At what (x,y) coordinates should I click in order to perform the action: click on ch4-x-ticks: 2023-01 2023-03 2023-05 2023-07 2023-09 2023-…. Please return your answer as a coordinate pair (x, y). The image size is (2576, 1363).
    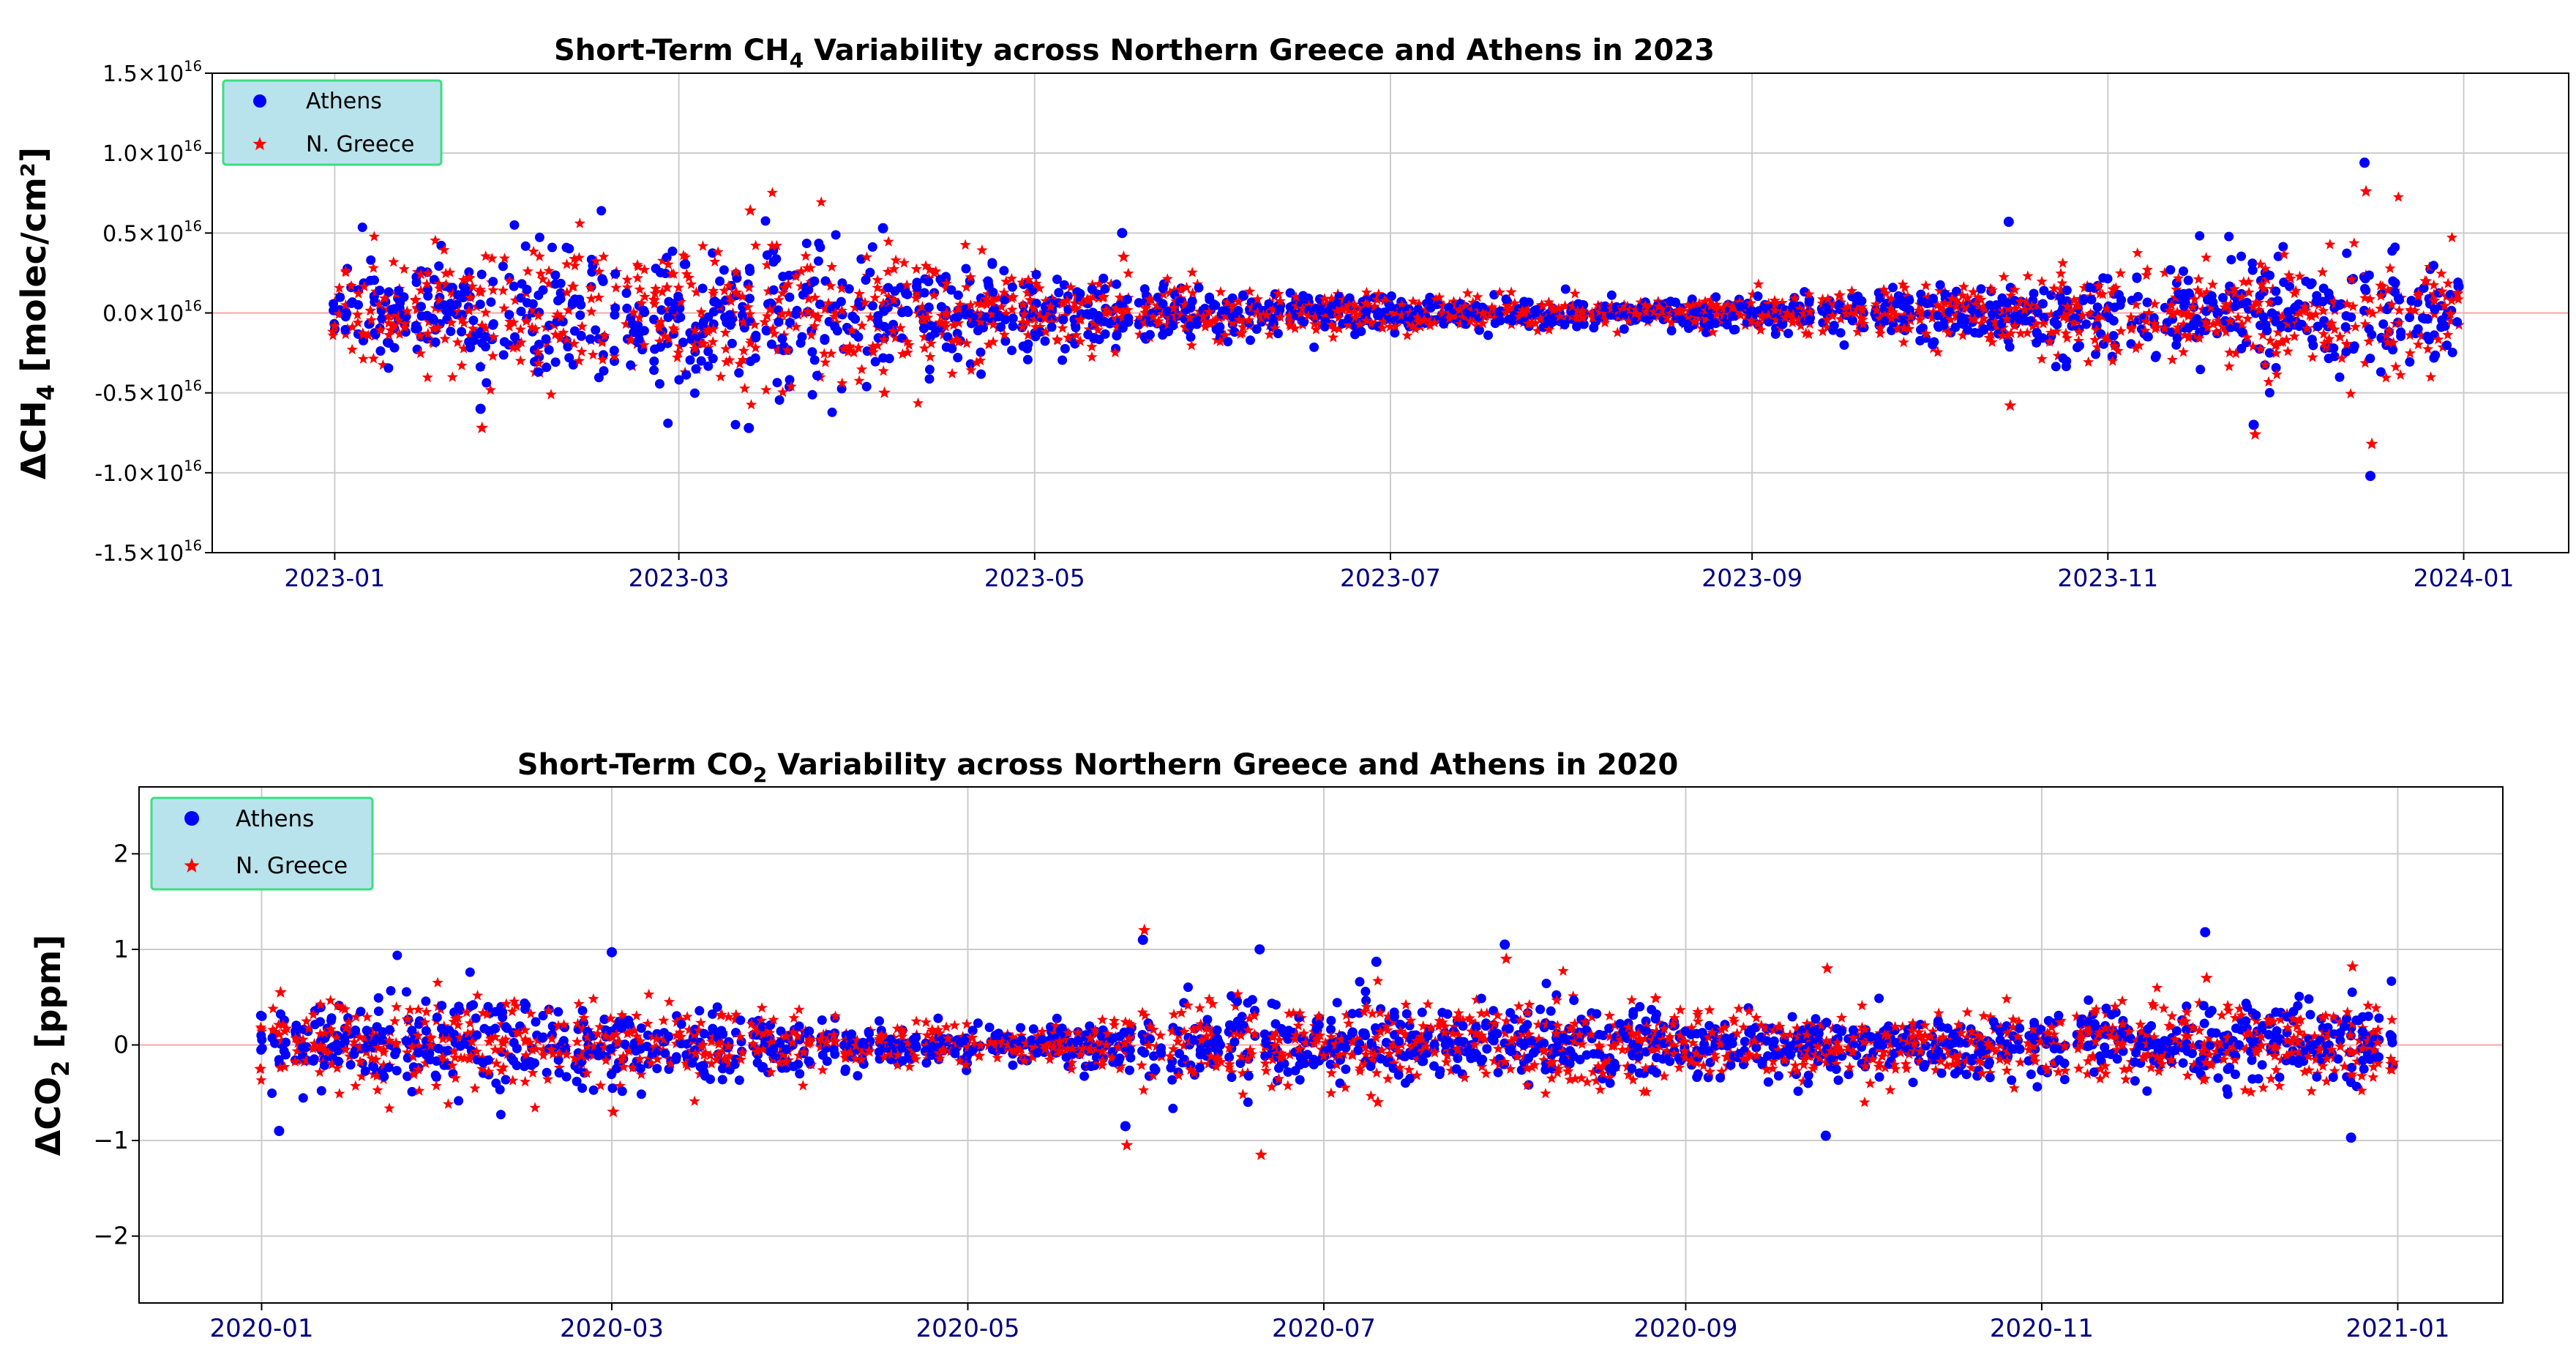
    Looking at the image, I should click on (1399, 572).